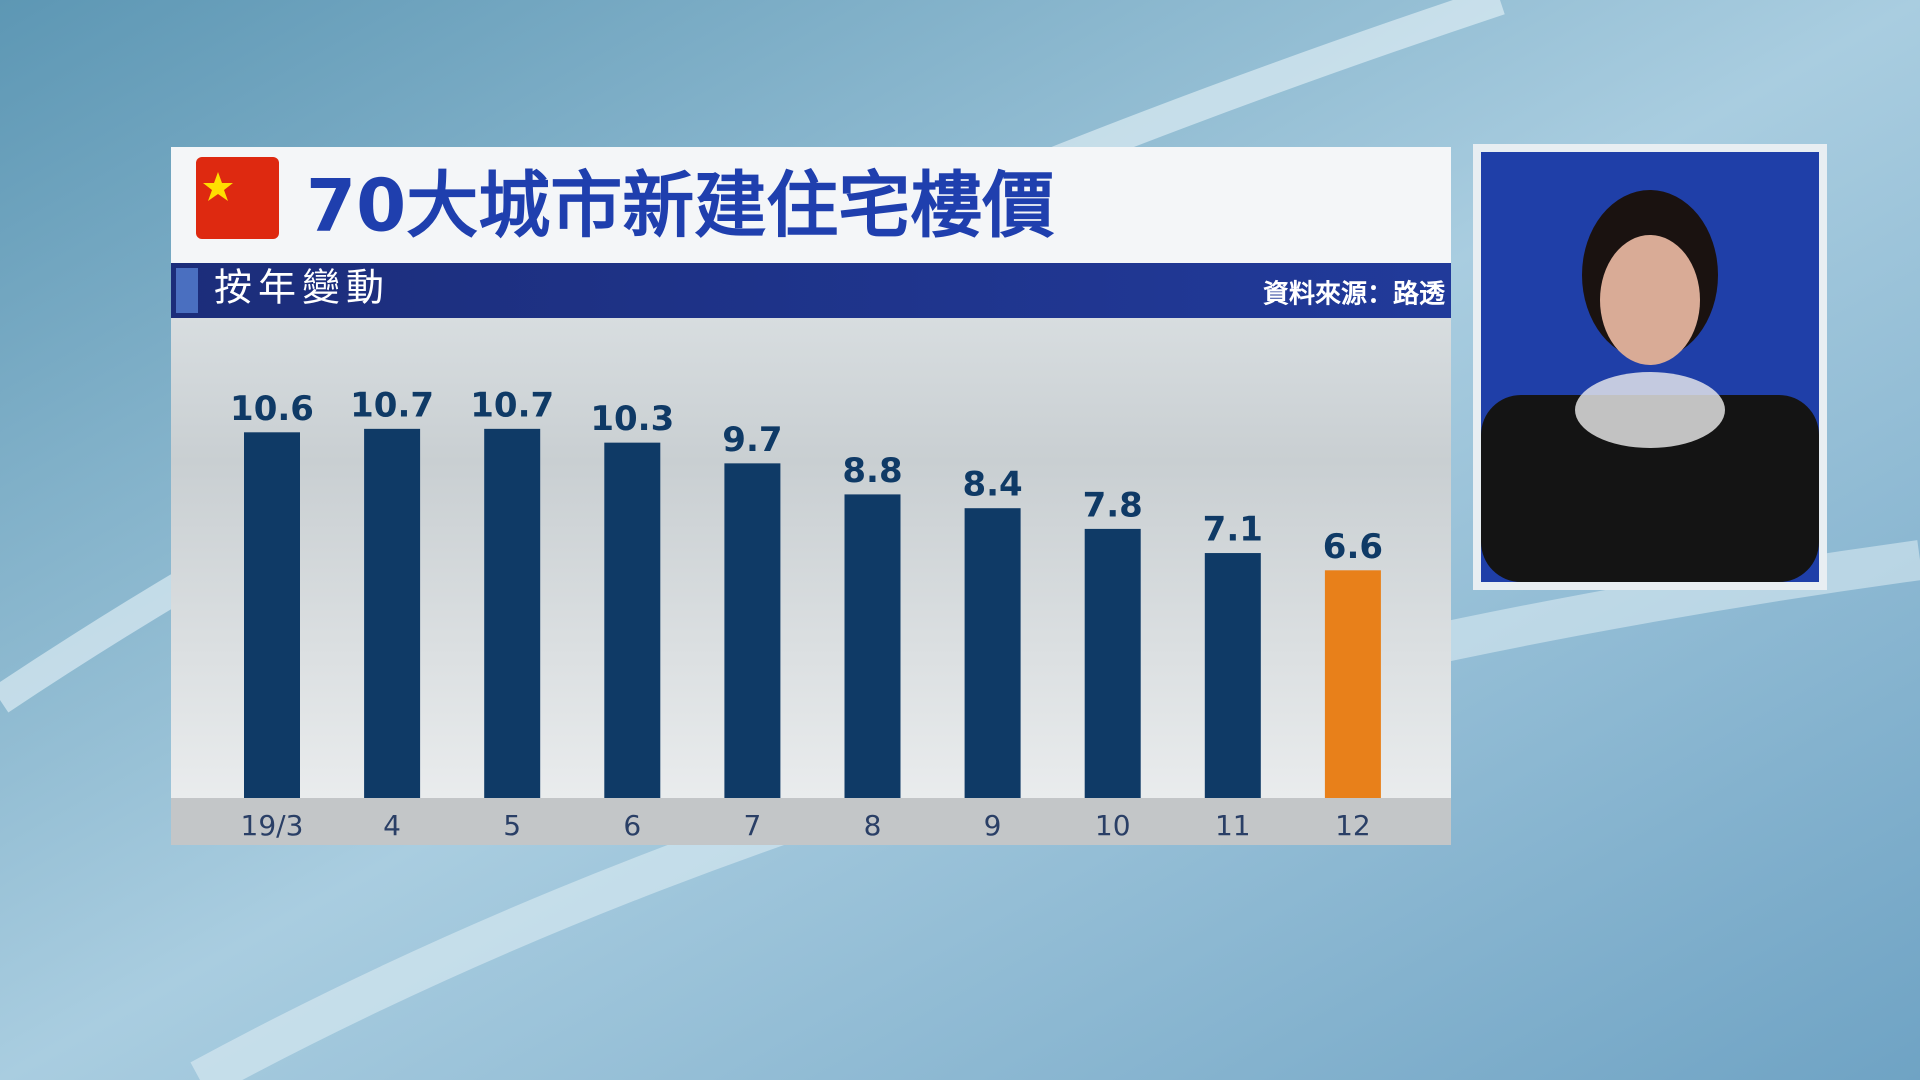  I want to click on subtitle-bar, so click(811, 290).